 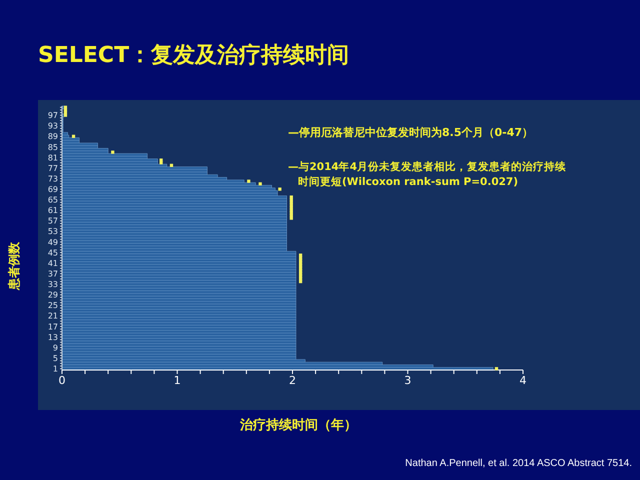 What do you see at coordinates (53, 168) in the screenshot?
I see `y-tick-label: 77` at bounding box center [53, 168].